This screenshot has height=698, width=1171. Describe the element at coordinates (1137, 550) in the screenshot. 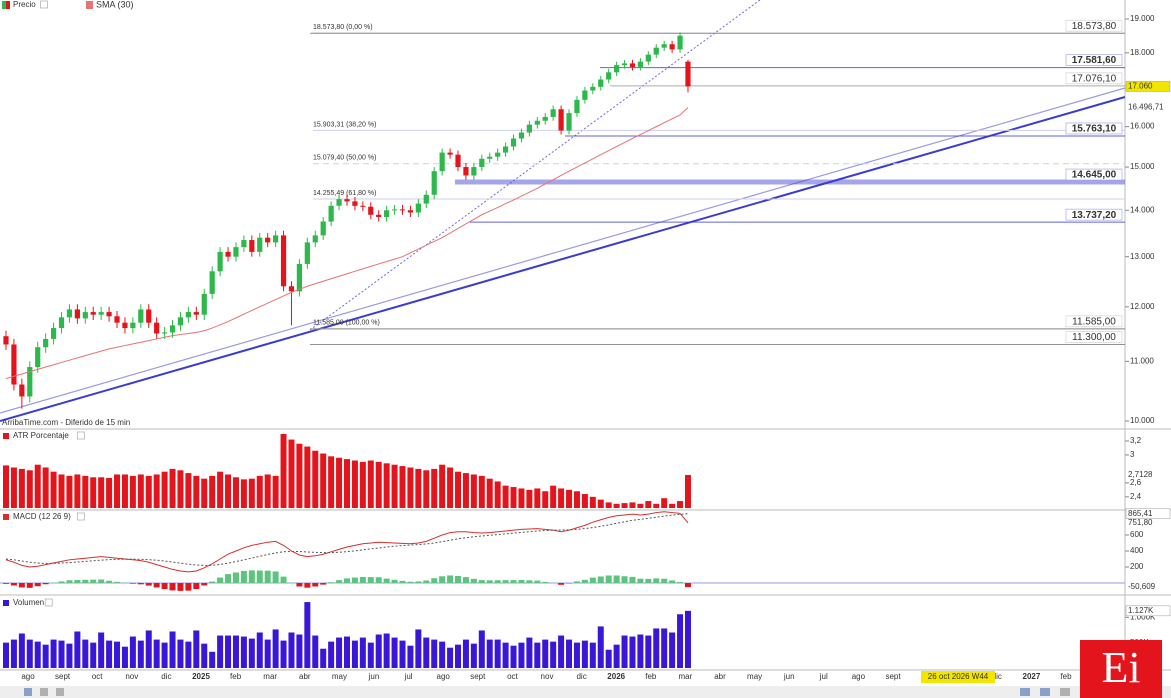

I see `y-tick-label: 400` at that location.